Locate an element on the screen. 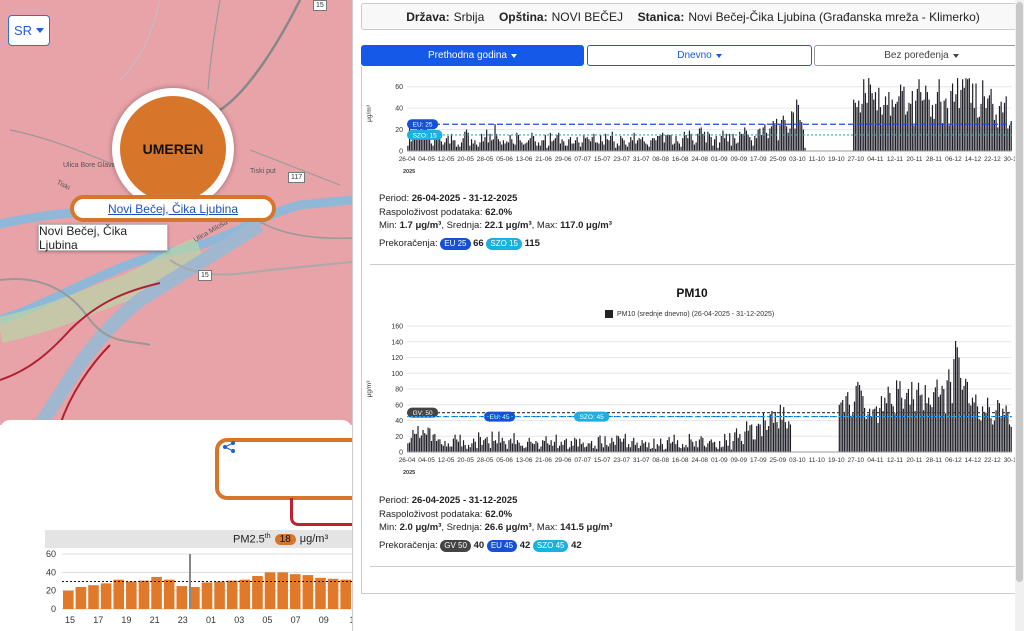 The width and height of the screenshot is (1024, 631). scrollbar-thumb is located at coordinates (1019, 292).